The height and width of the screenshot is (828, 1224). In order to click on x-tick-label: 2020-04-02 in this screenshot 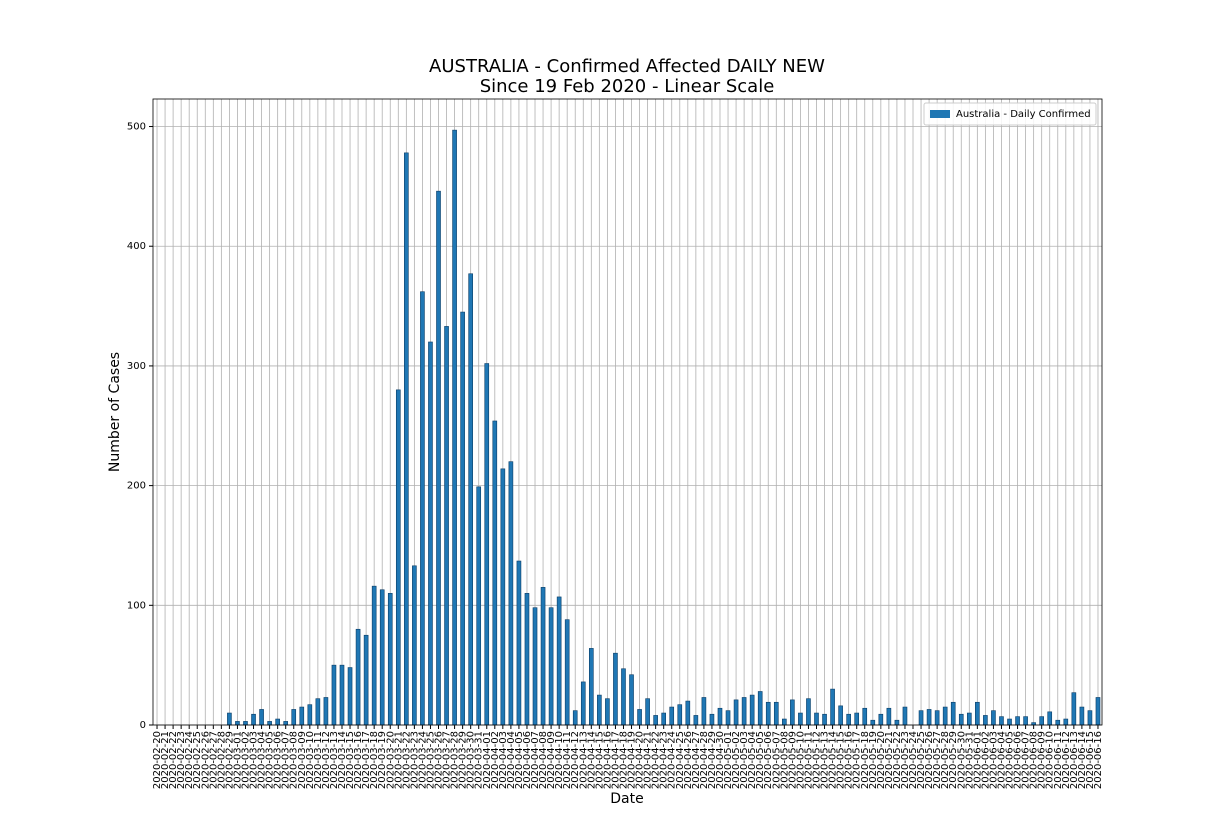, I will do `click(495, 760)`.